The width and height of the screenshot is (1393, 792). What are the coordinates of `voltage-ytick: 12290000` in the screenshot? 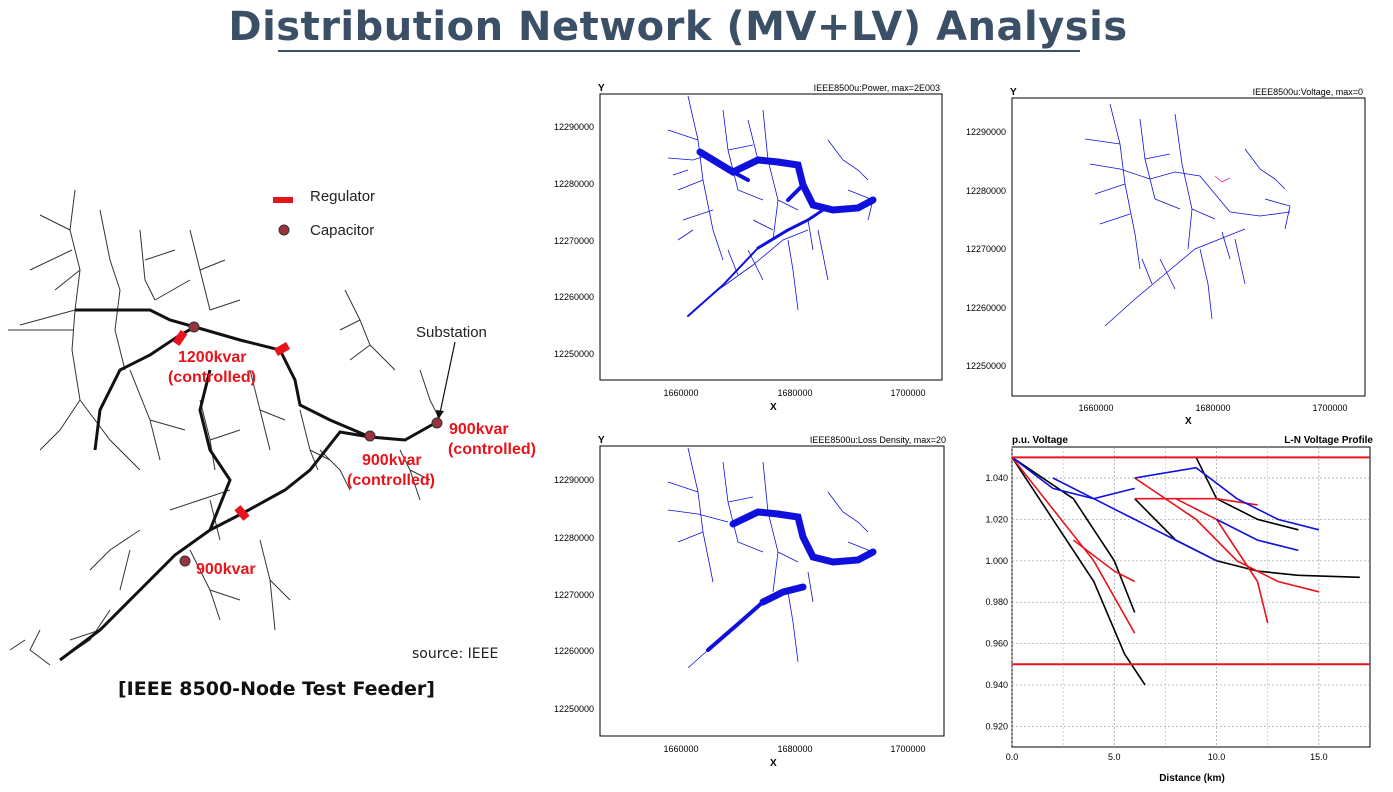 It's located at (986, 132).